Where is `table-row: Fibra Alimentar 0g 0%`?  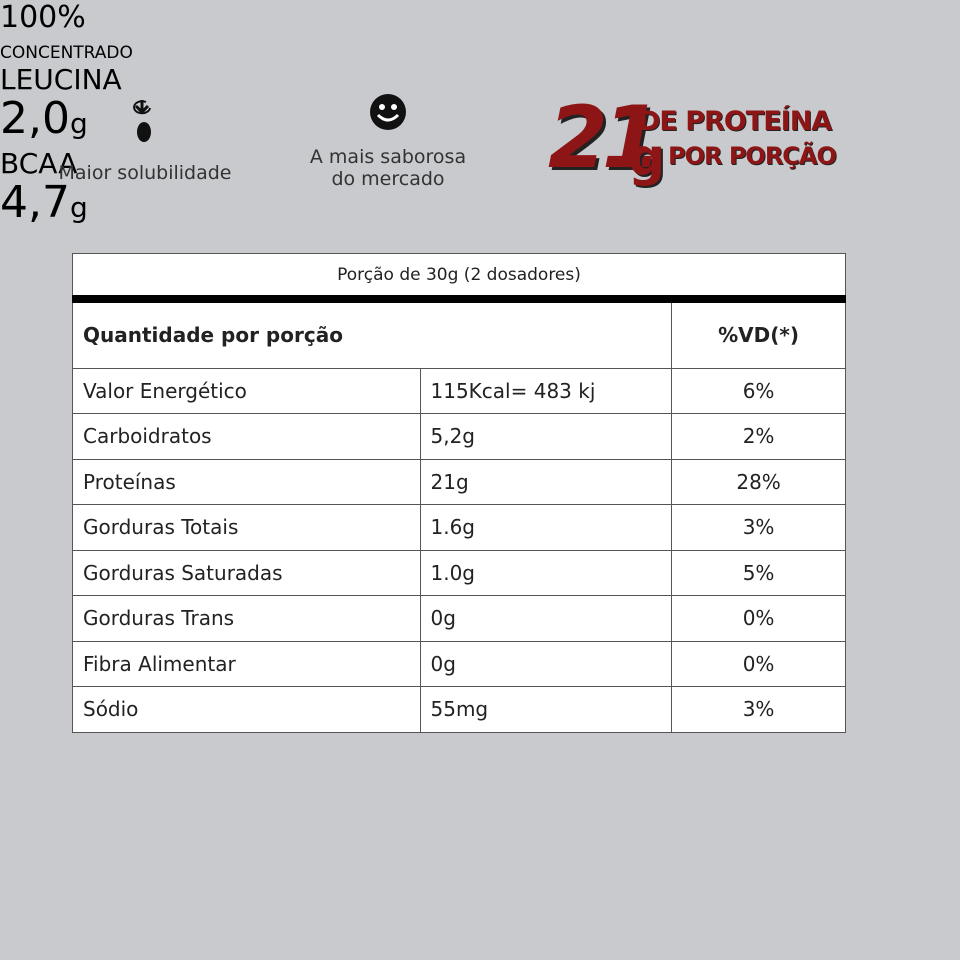 table-row: Fibra Alimentar 0g 0% is located at coordinates (459, 663).